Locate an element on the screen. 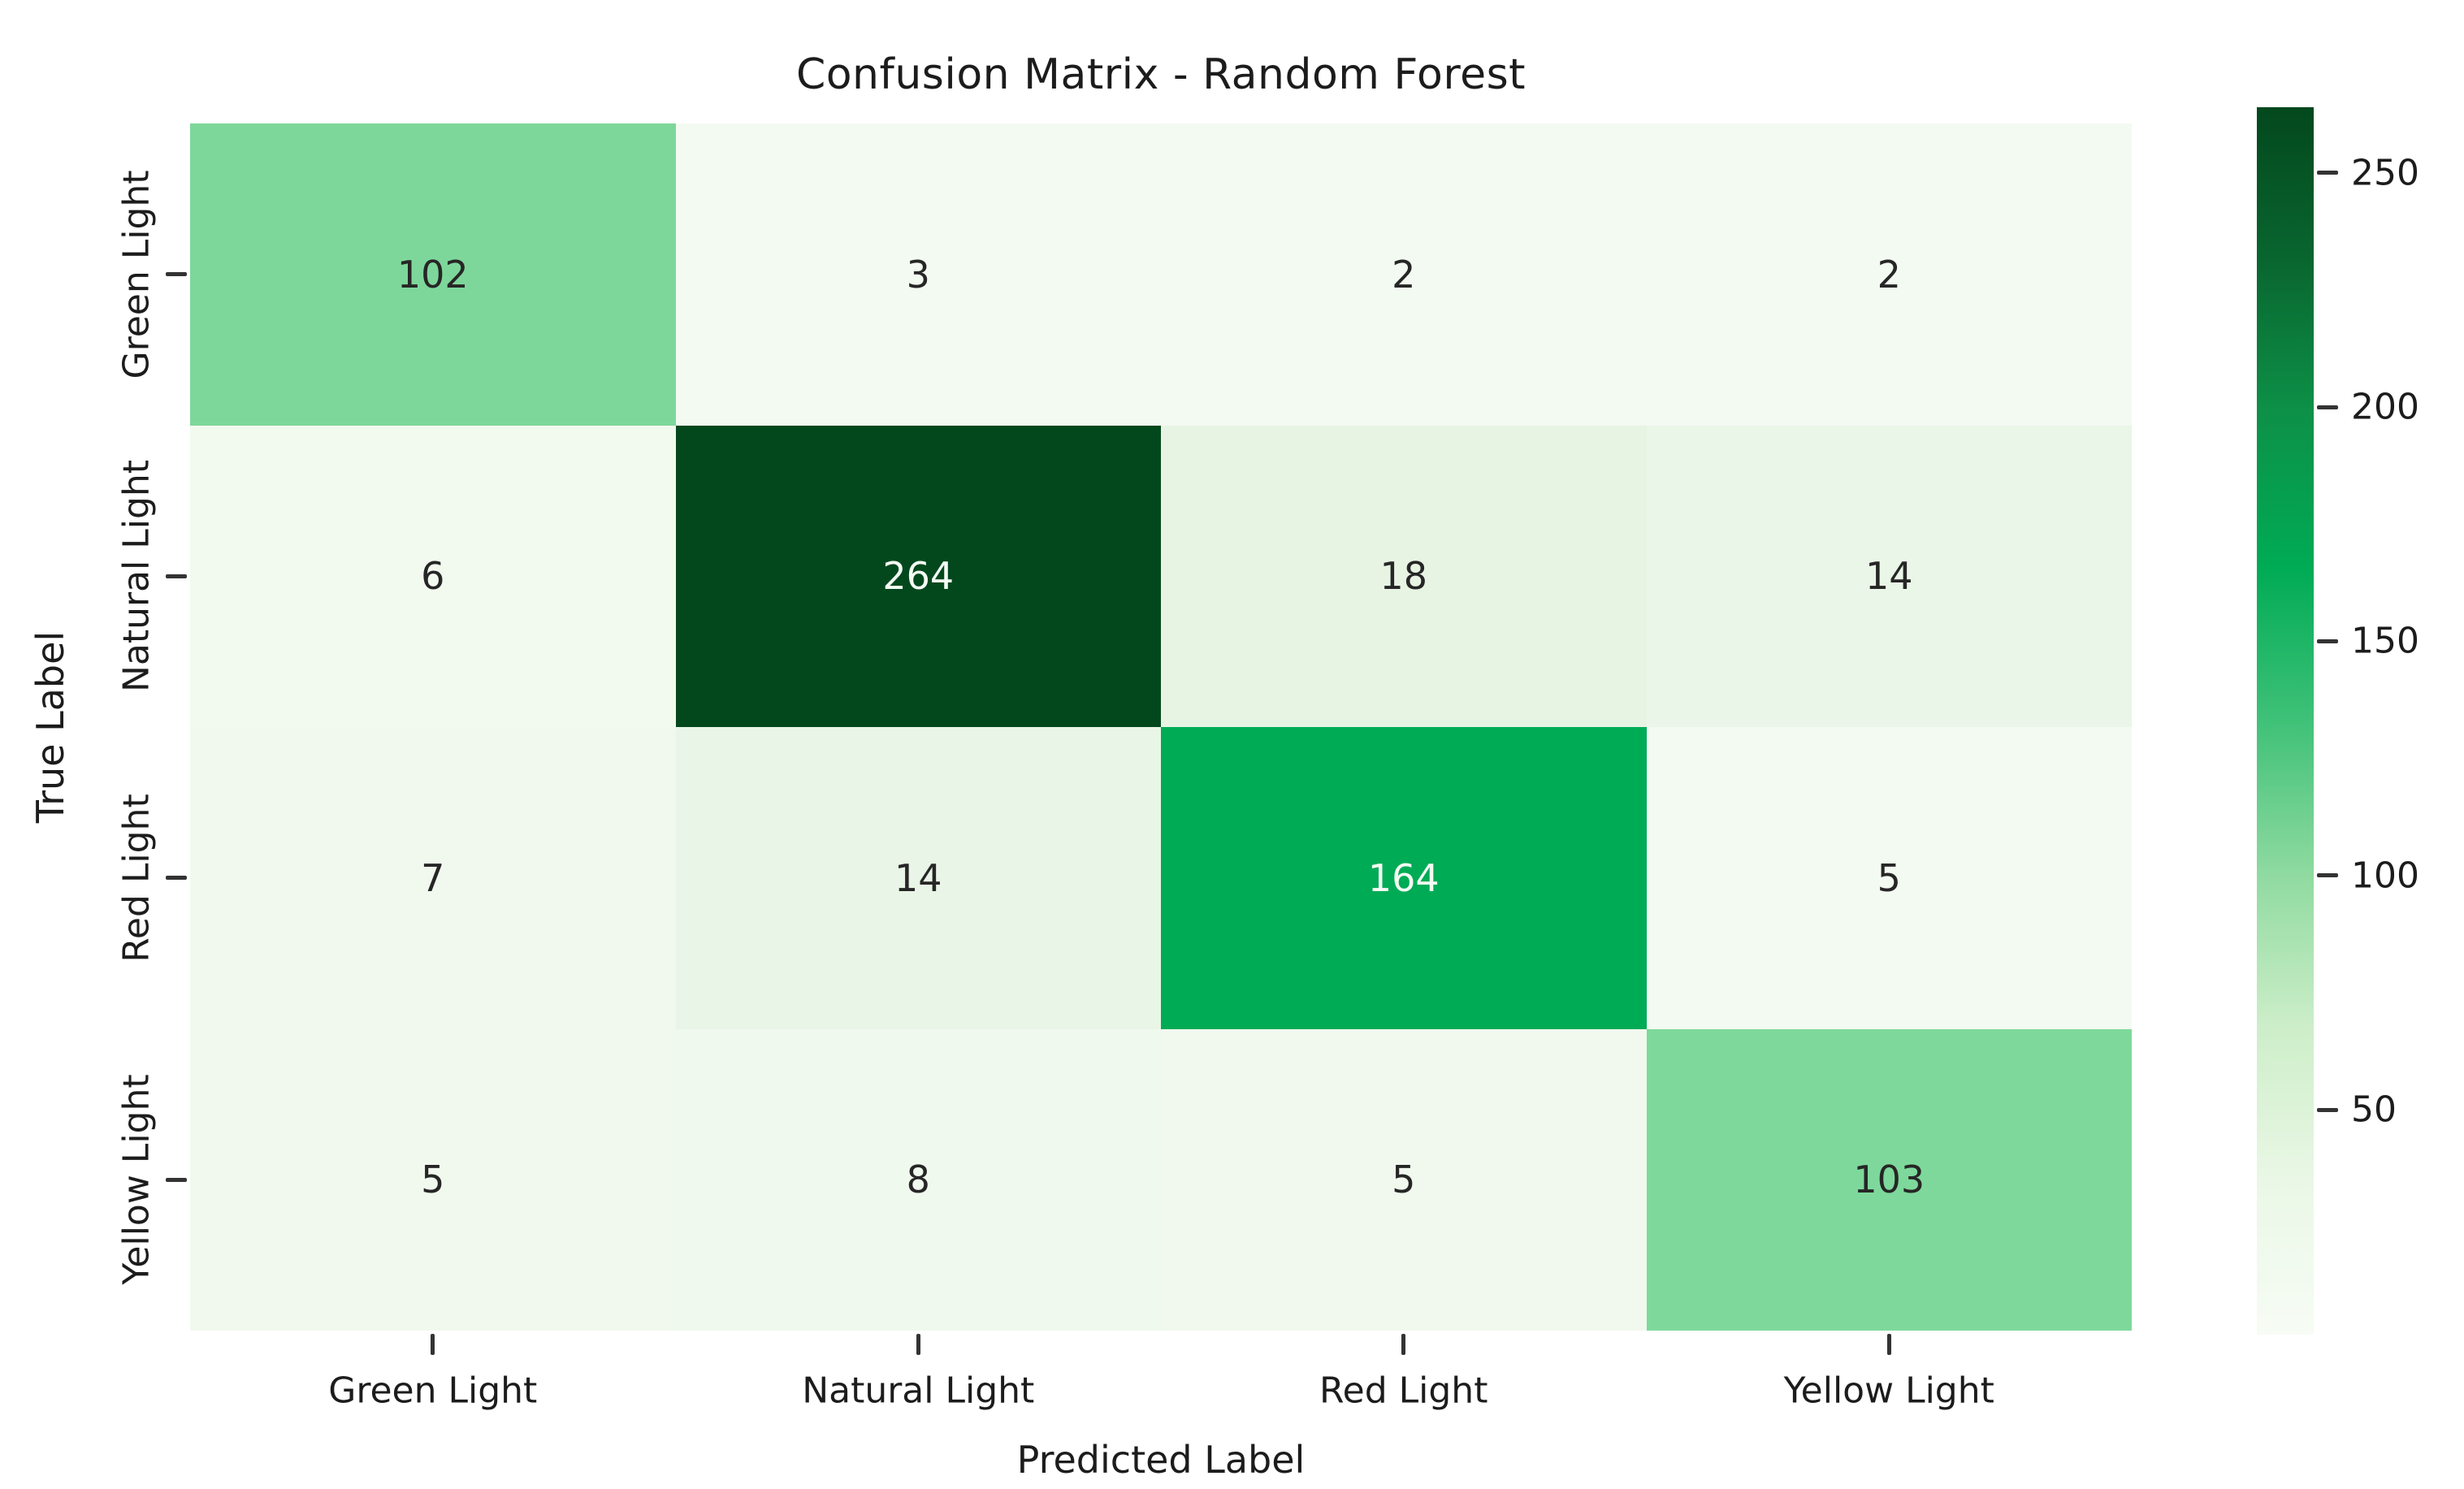  y-tick-label-2: Red Light is located at coordinates (136, 879).